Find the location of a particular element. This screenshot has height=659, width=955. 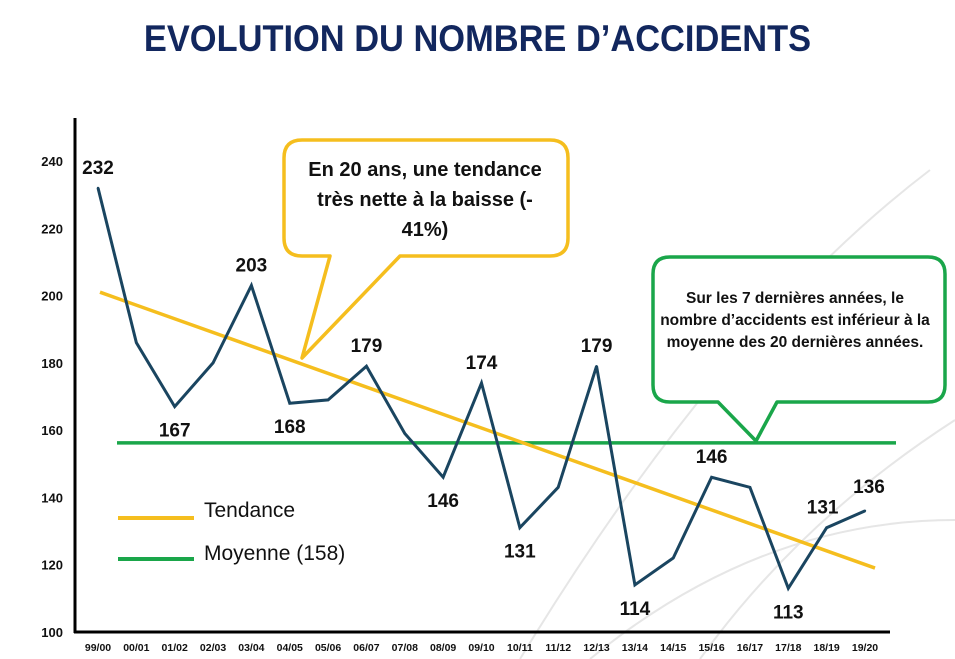

x-tick-label: 05/06 is located at coordinates (328, 648).